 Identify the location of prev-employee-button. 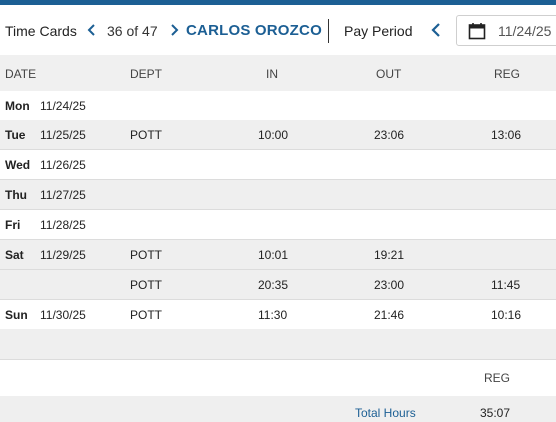
(92, 30).